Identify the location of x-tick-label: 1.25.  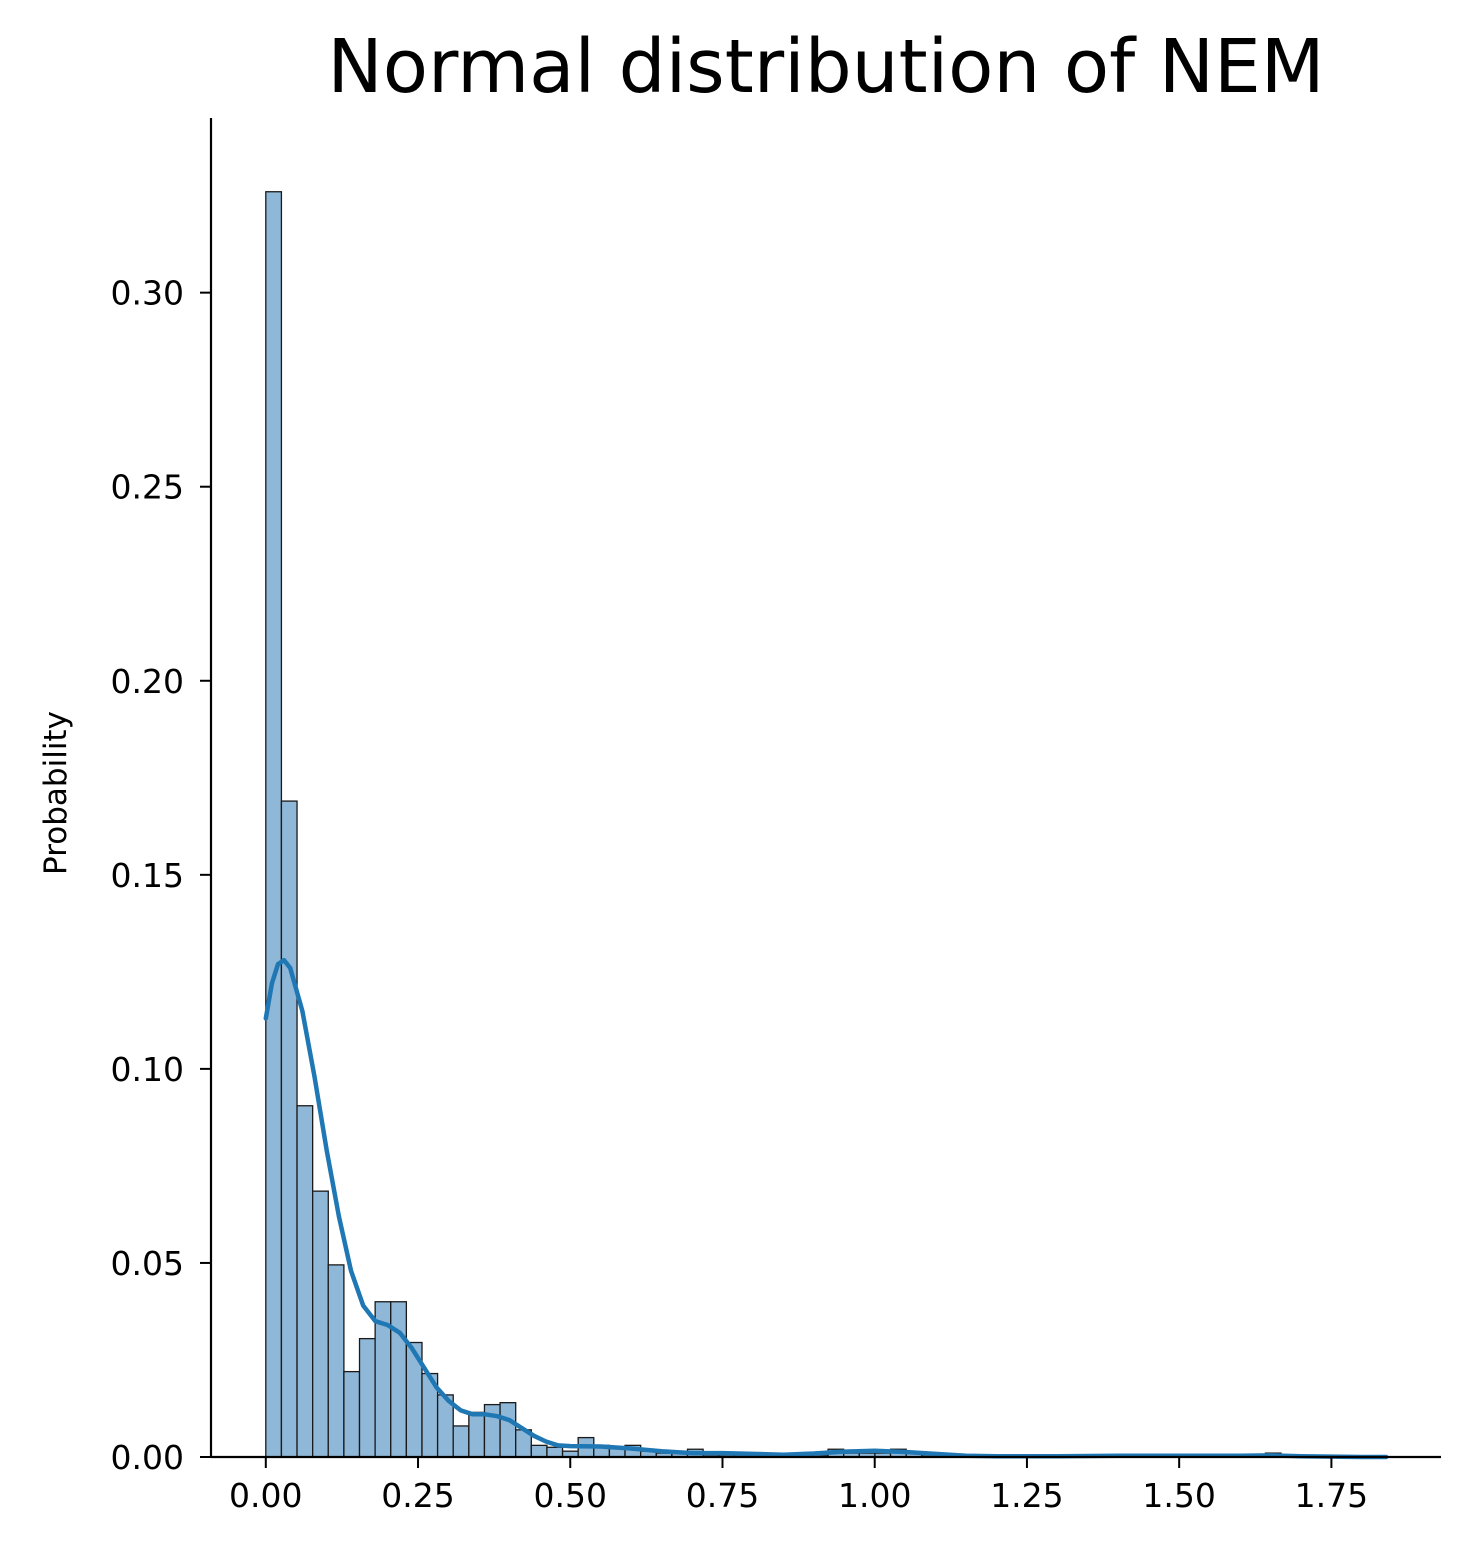
(1026, 1495).